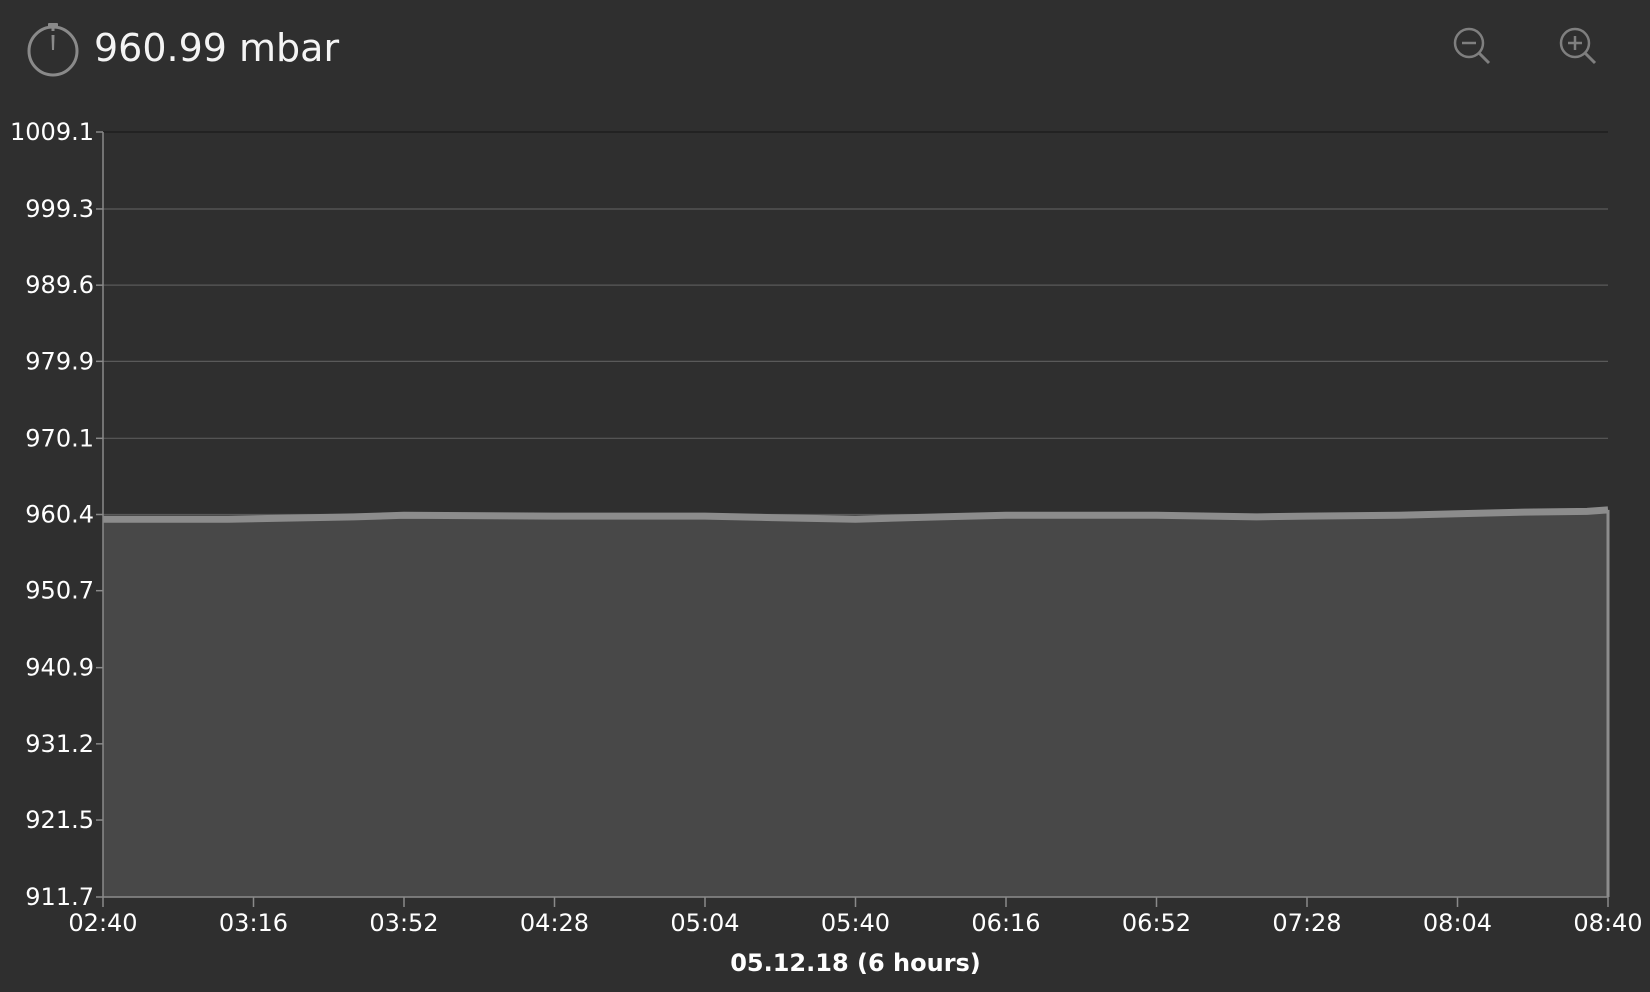 The height and width of the screenshot is (992, 1650). Describe the element at coordinates (403, 923) in the screenshot. I see `x-tick-label: 03:52` at that location.